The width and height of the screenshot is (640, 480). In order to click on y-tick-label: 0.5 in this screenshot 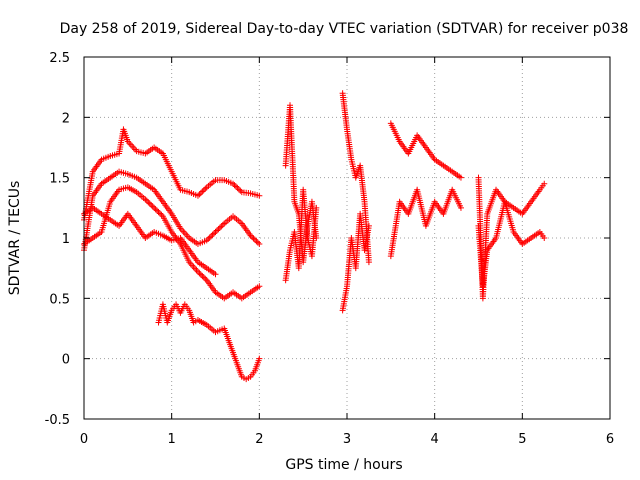, I will do `click(59, 299)`.